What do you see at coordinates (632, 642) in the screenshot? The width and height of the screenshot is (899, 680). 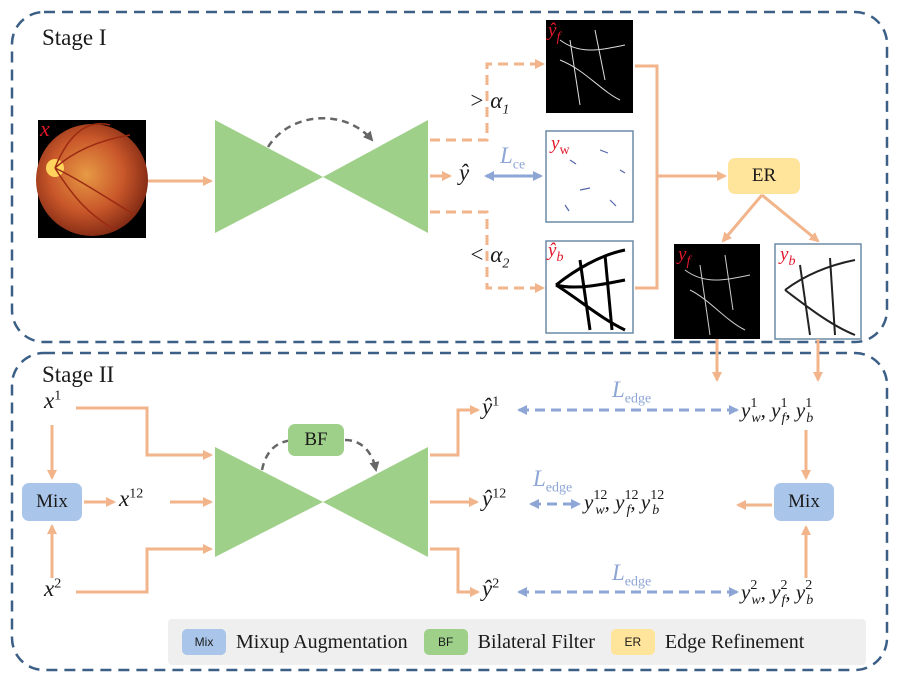 I see `legend-er-swatch: ER` at bounding box center [632, 642].